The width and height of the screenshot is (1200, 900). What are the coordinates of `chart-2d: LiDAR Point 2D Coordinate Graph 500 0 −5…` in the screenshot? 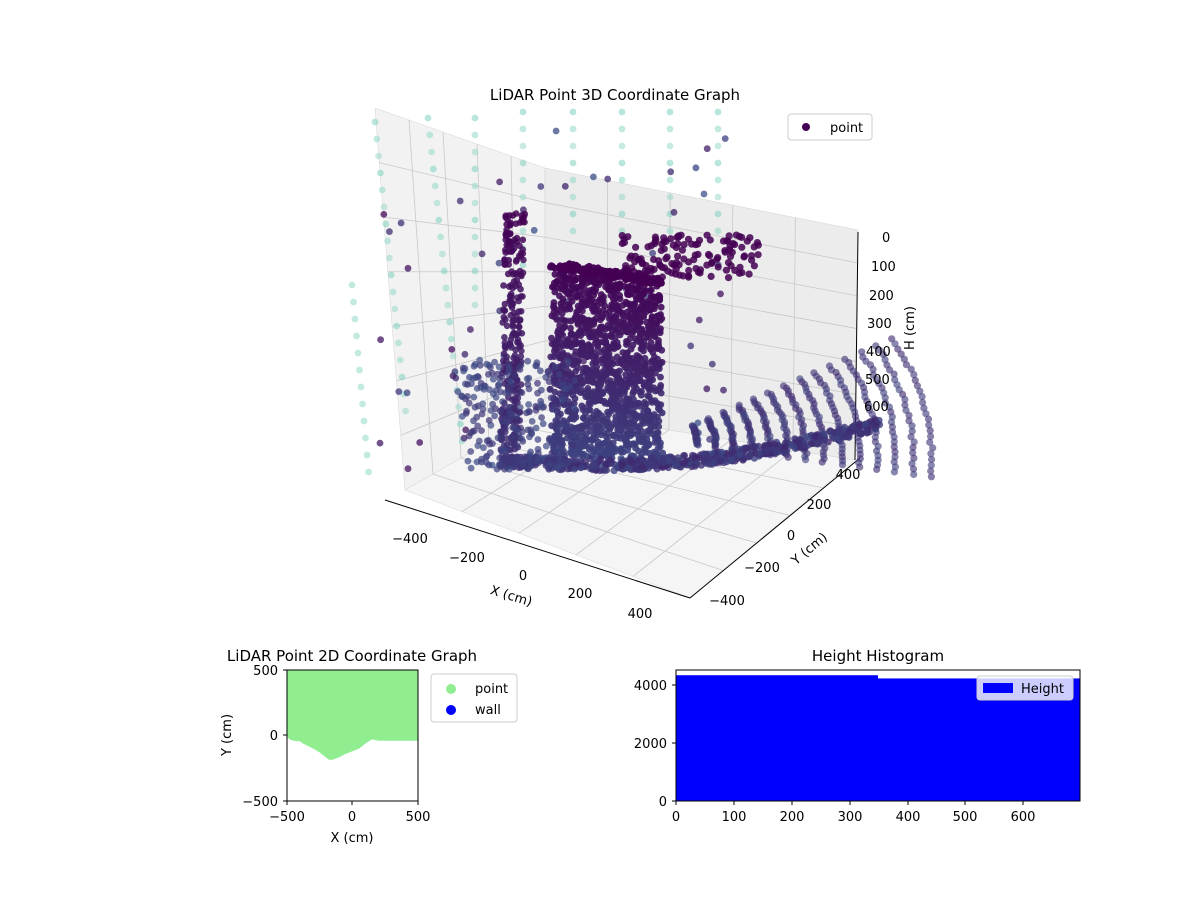 It's located at (369, 746).